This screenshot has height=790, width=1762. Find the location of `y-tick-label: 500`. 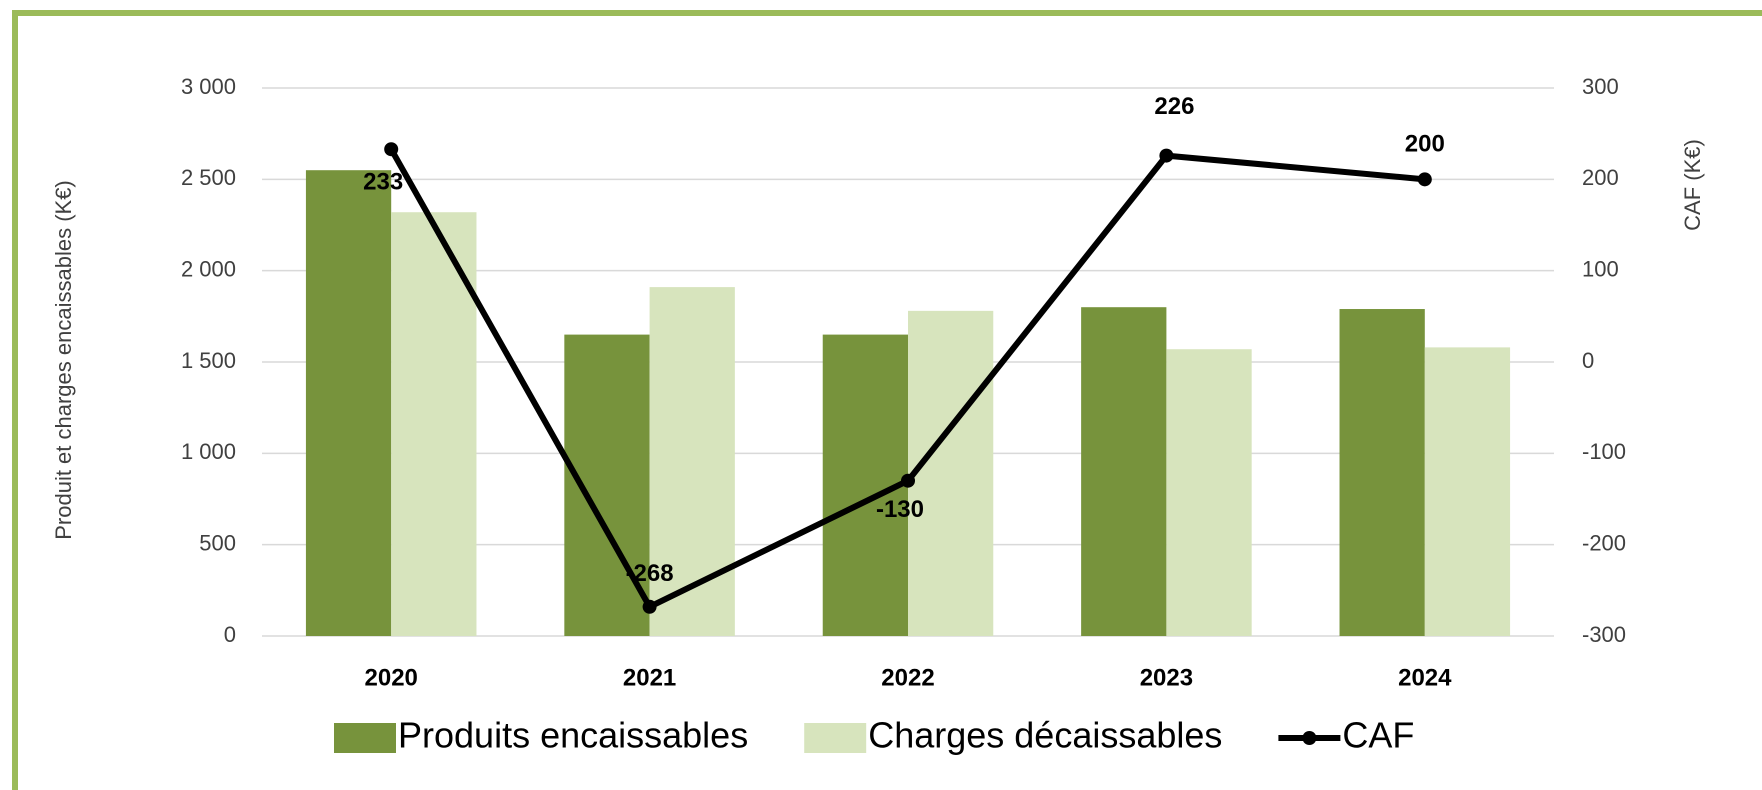

y-tick-label: 500 is located at coordinates (217, 542).